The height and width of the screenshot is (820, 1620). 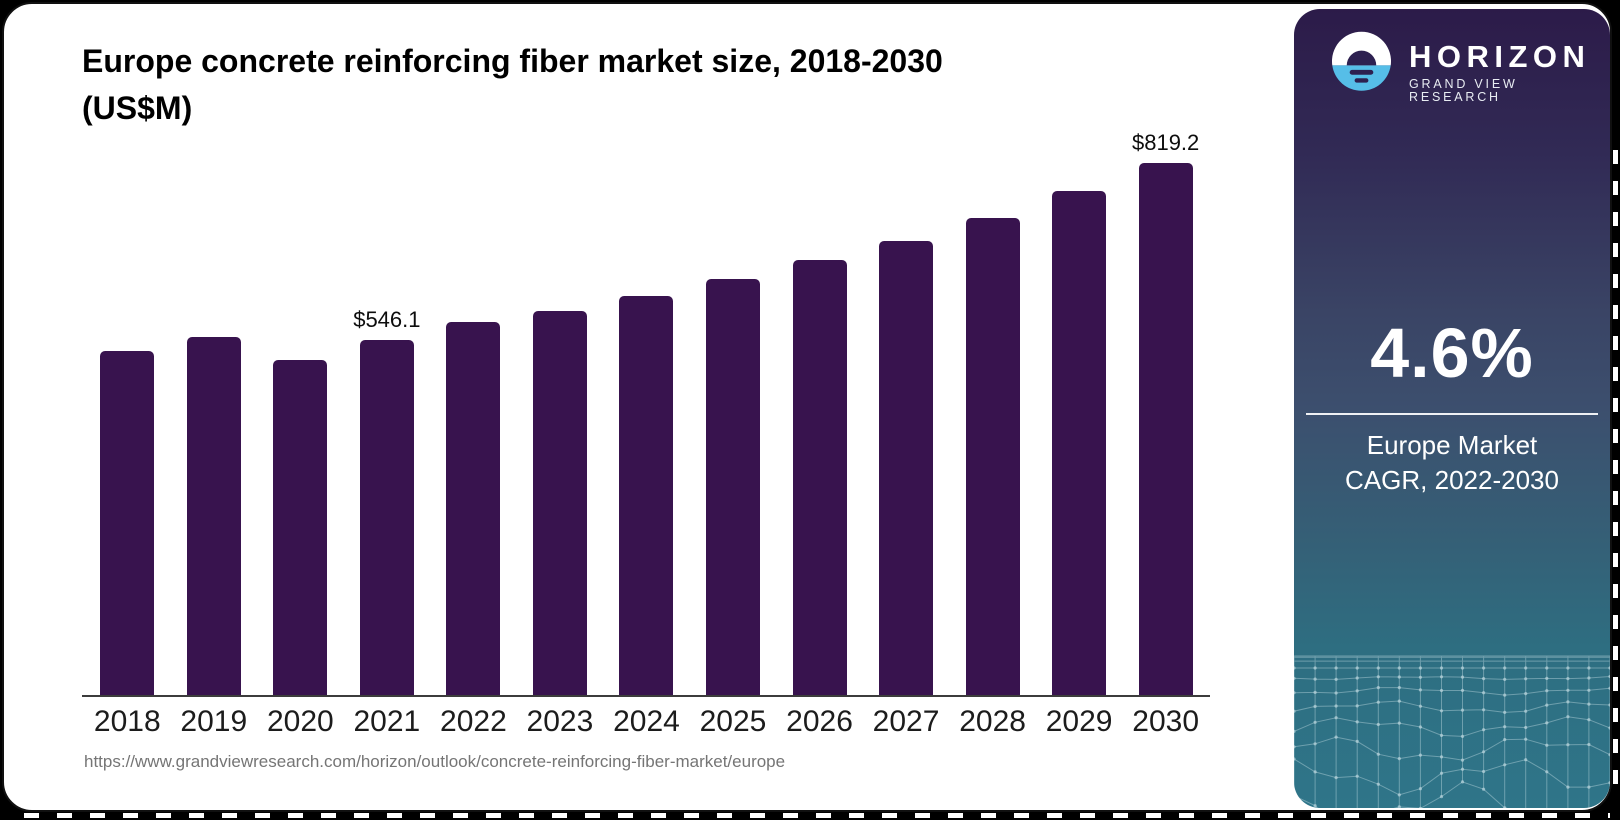 I want to click on x-tick-2030: 2030, so click(x=1166, y=721).